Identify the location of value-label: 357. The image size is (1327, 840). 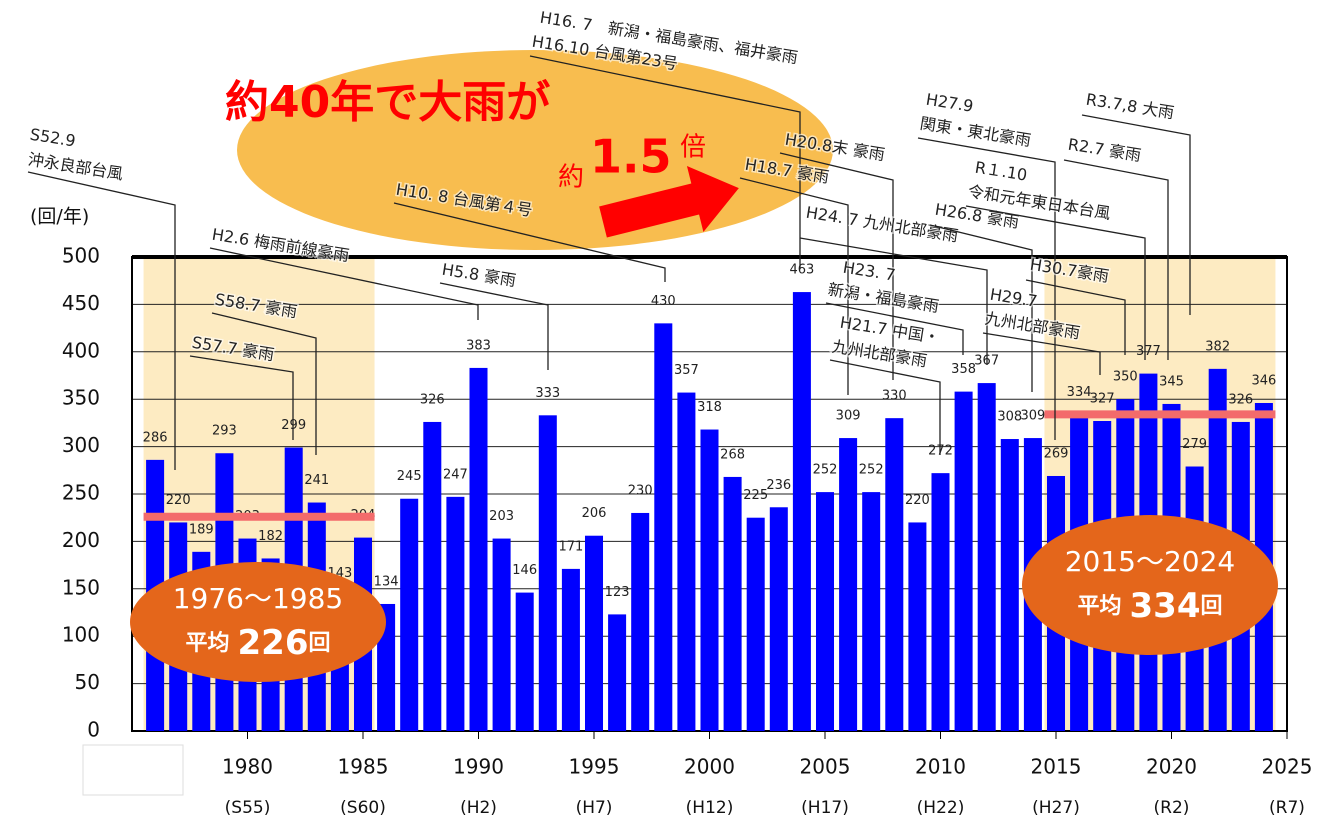
(686, 370).